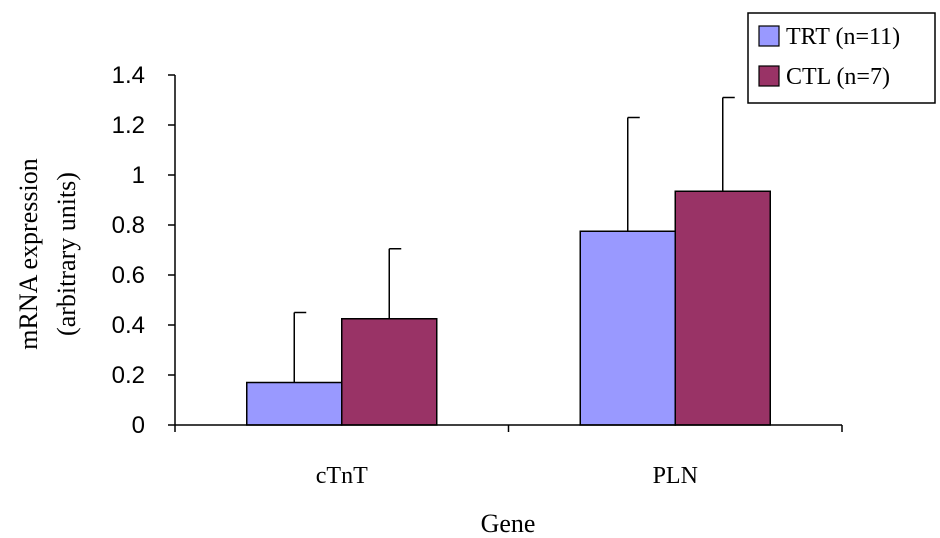  What do you see at coordinates (395, 283) in the screenshot?
I see `error-bar-ctnt-ctl` at bounding box center [395, 283].